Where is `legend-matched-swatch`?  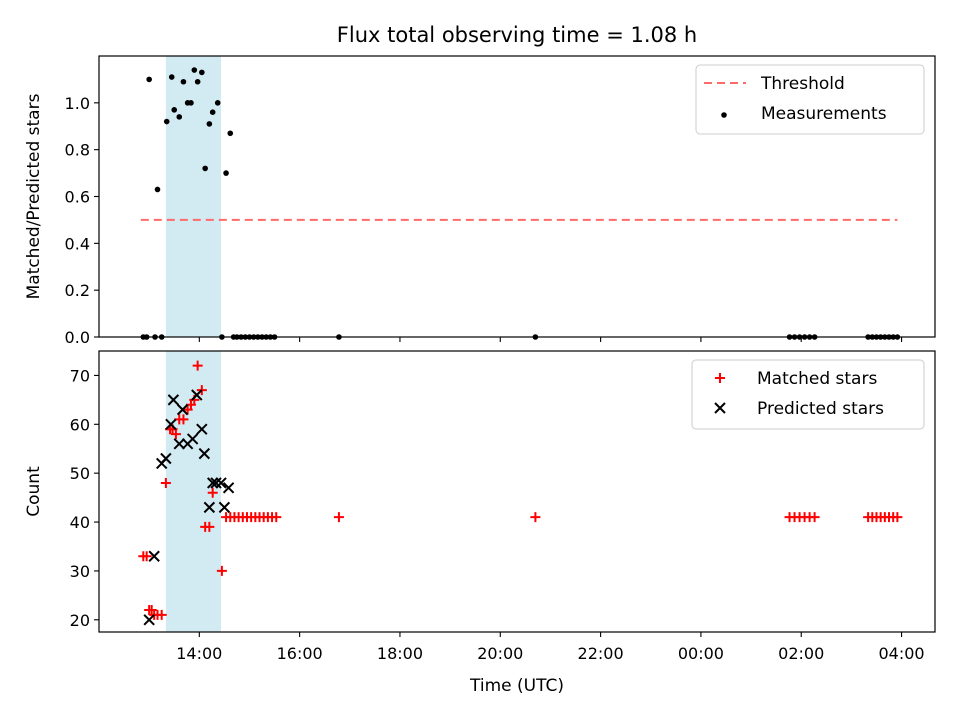
legend-matched-swatch is located at coordinates (720, 378).